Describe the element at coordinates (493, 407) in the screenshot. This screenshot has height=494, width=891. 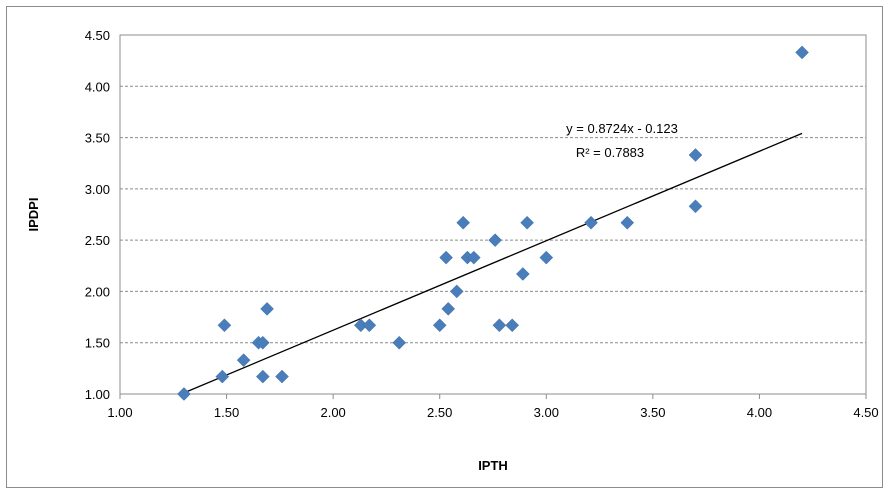
I see `x-axis-ticks: 1.00 1.50 2.00 2.50 3.00 3.50 4.00 4.50` at that location.